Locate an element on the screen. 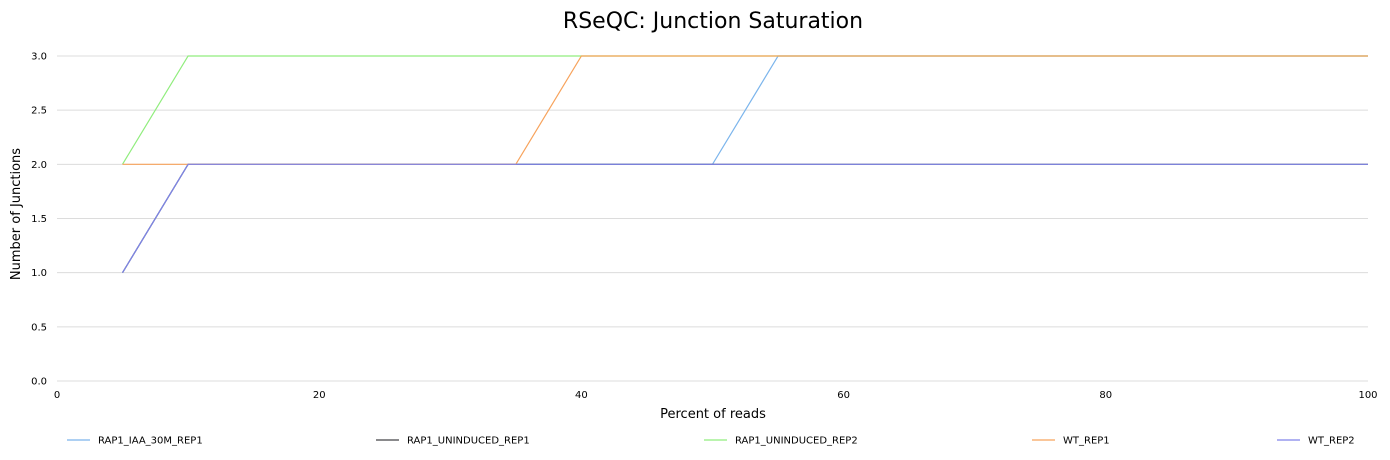 This screenshot has width=1390, height=460. legend-item-label: WT_REP1 is located at coordinates (1086, 441).